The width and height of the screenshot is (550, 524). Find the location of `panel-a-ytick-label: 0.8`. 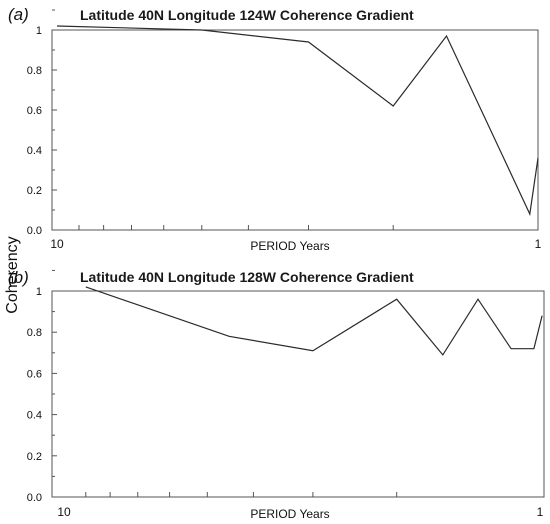

panel-a-ytick-label: 0.8 is located at coordinates (34, 71).